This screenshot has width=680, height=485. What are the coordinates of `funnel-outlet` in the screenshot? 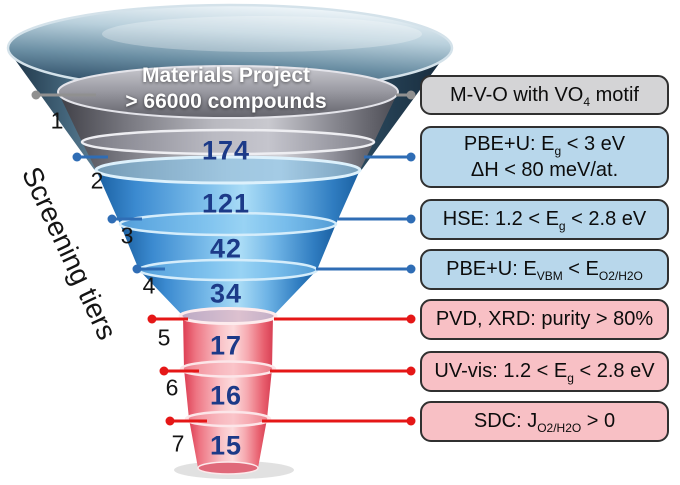 It's located at (228, 468).